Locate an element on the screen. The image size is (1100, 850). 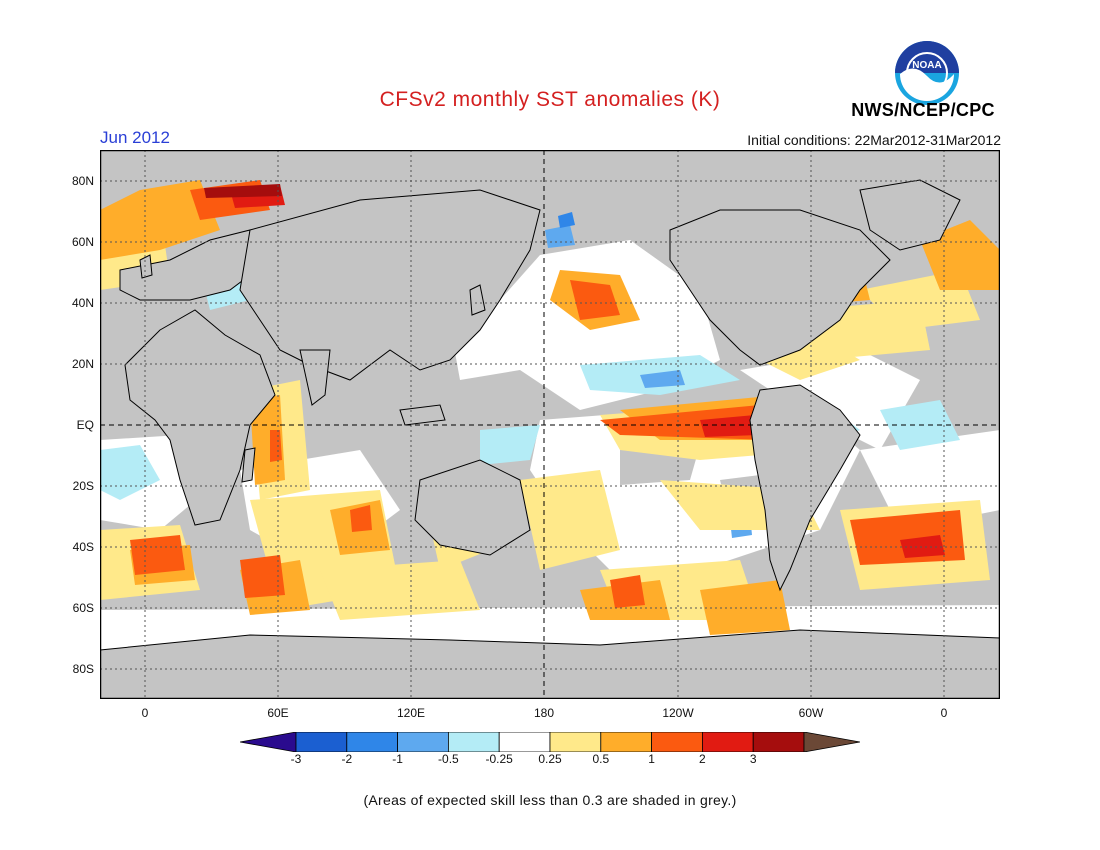
lon-label: 60E is located at coordinates (278, 713).